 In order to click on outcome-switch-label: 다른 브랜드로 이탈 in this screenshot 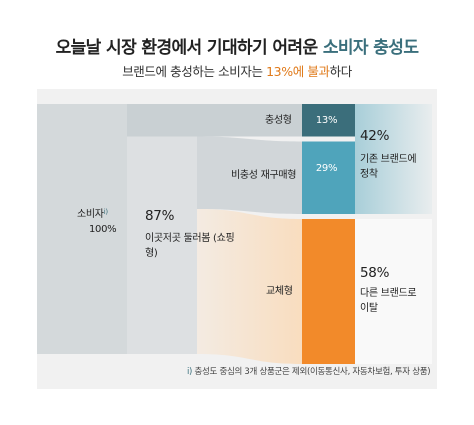, I will do `click(388, 301)`.